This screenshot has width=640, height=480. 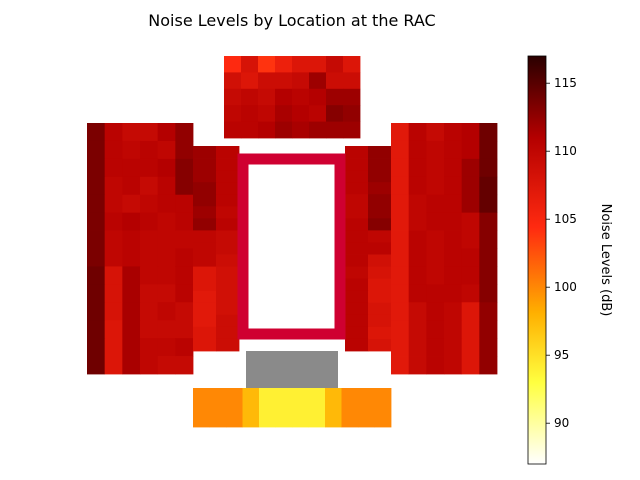 I want to click on zone-right-outer, so click(x=444, y=249).